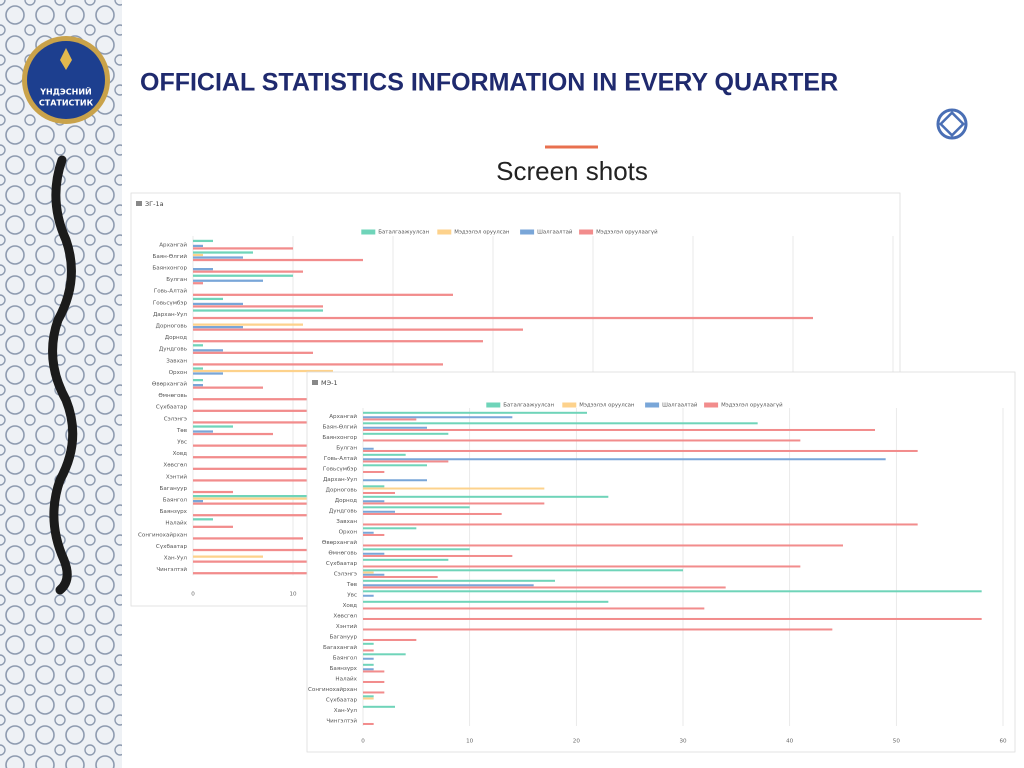 The height and width of the screenshot is (768, 1024). What do you see at coordinates (315, 382) in the screenshot?
I see `chart-icon` at bounding box center [315, 382].